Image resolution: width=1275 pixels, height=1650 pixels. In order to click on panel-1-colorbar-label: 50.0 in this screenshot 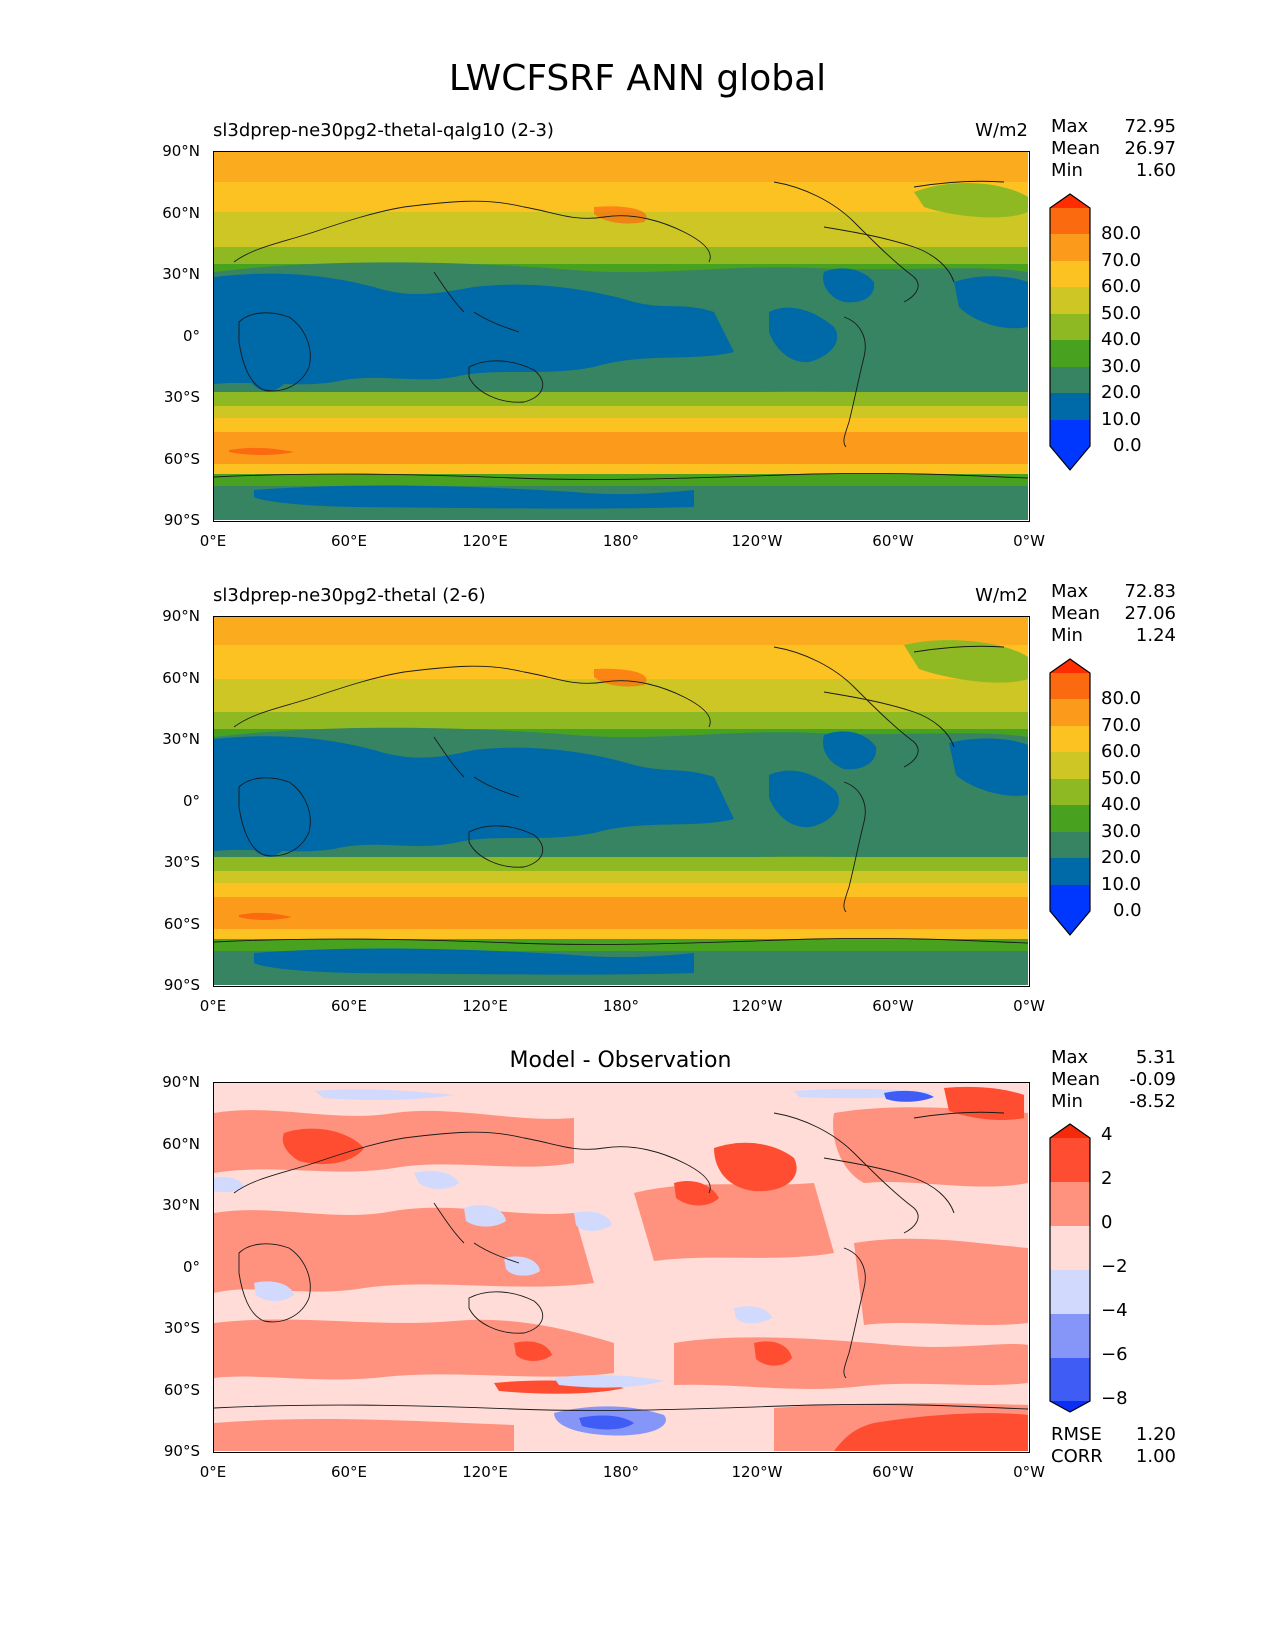, I will do `click(1121, 313)`.